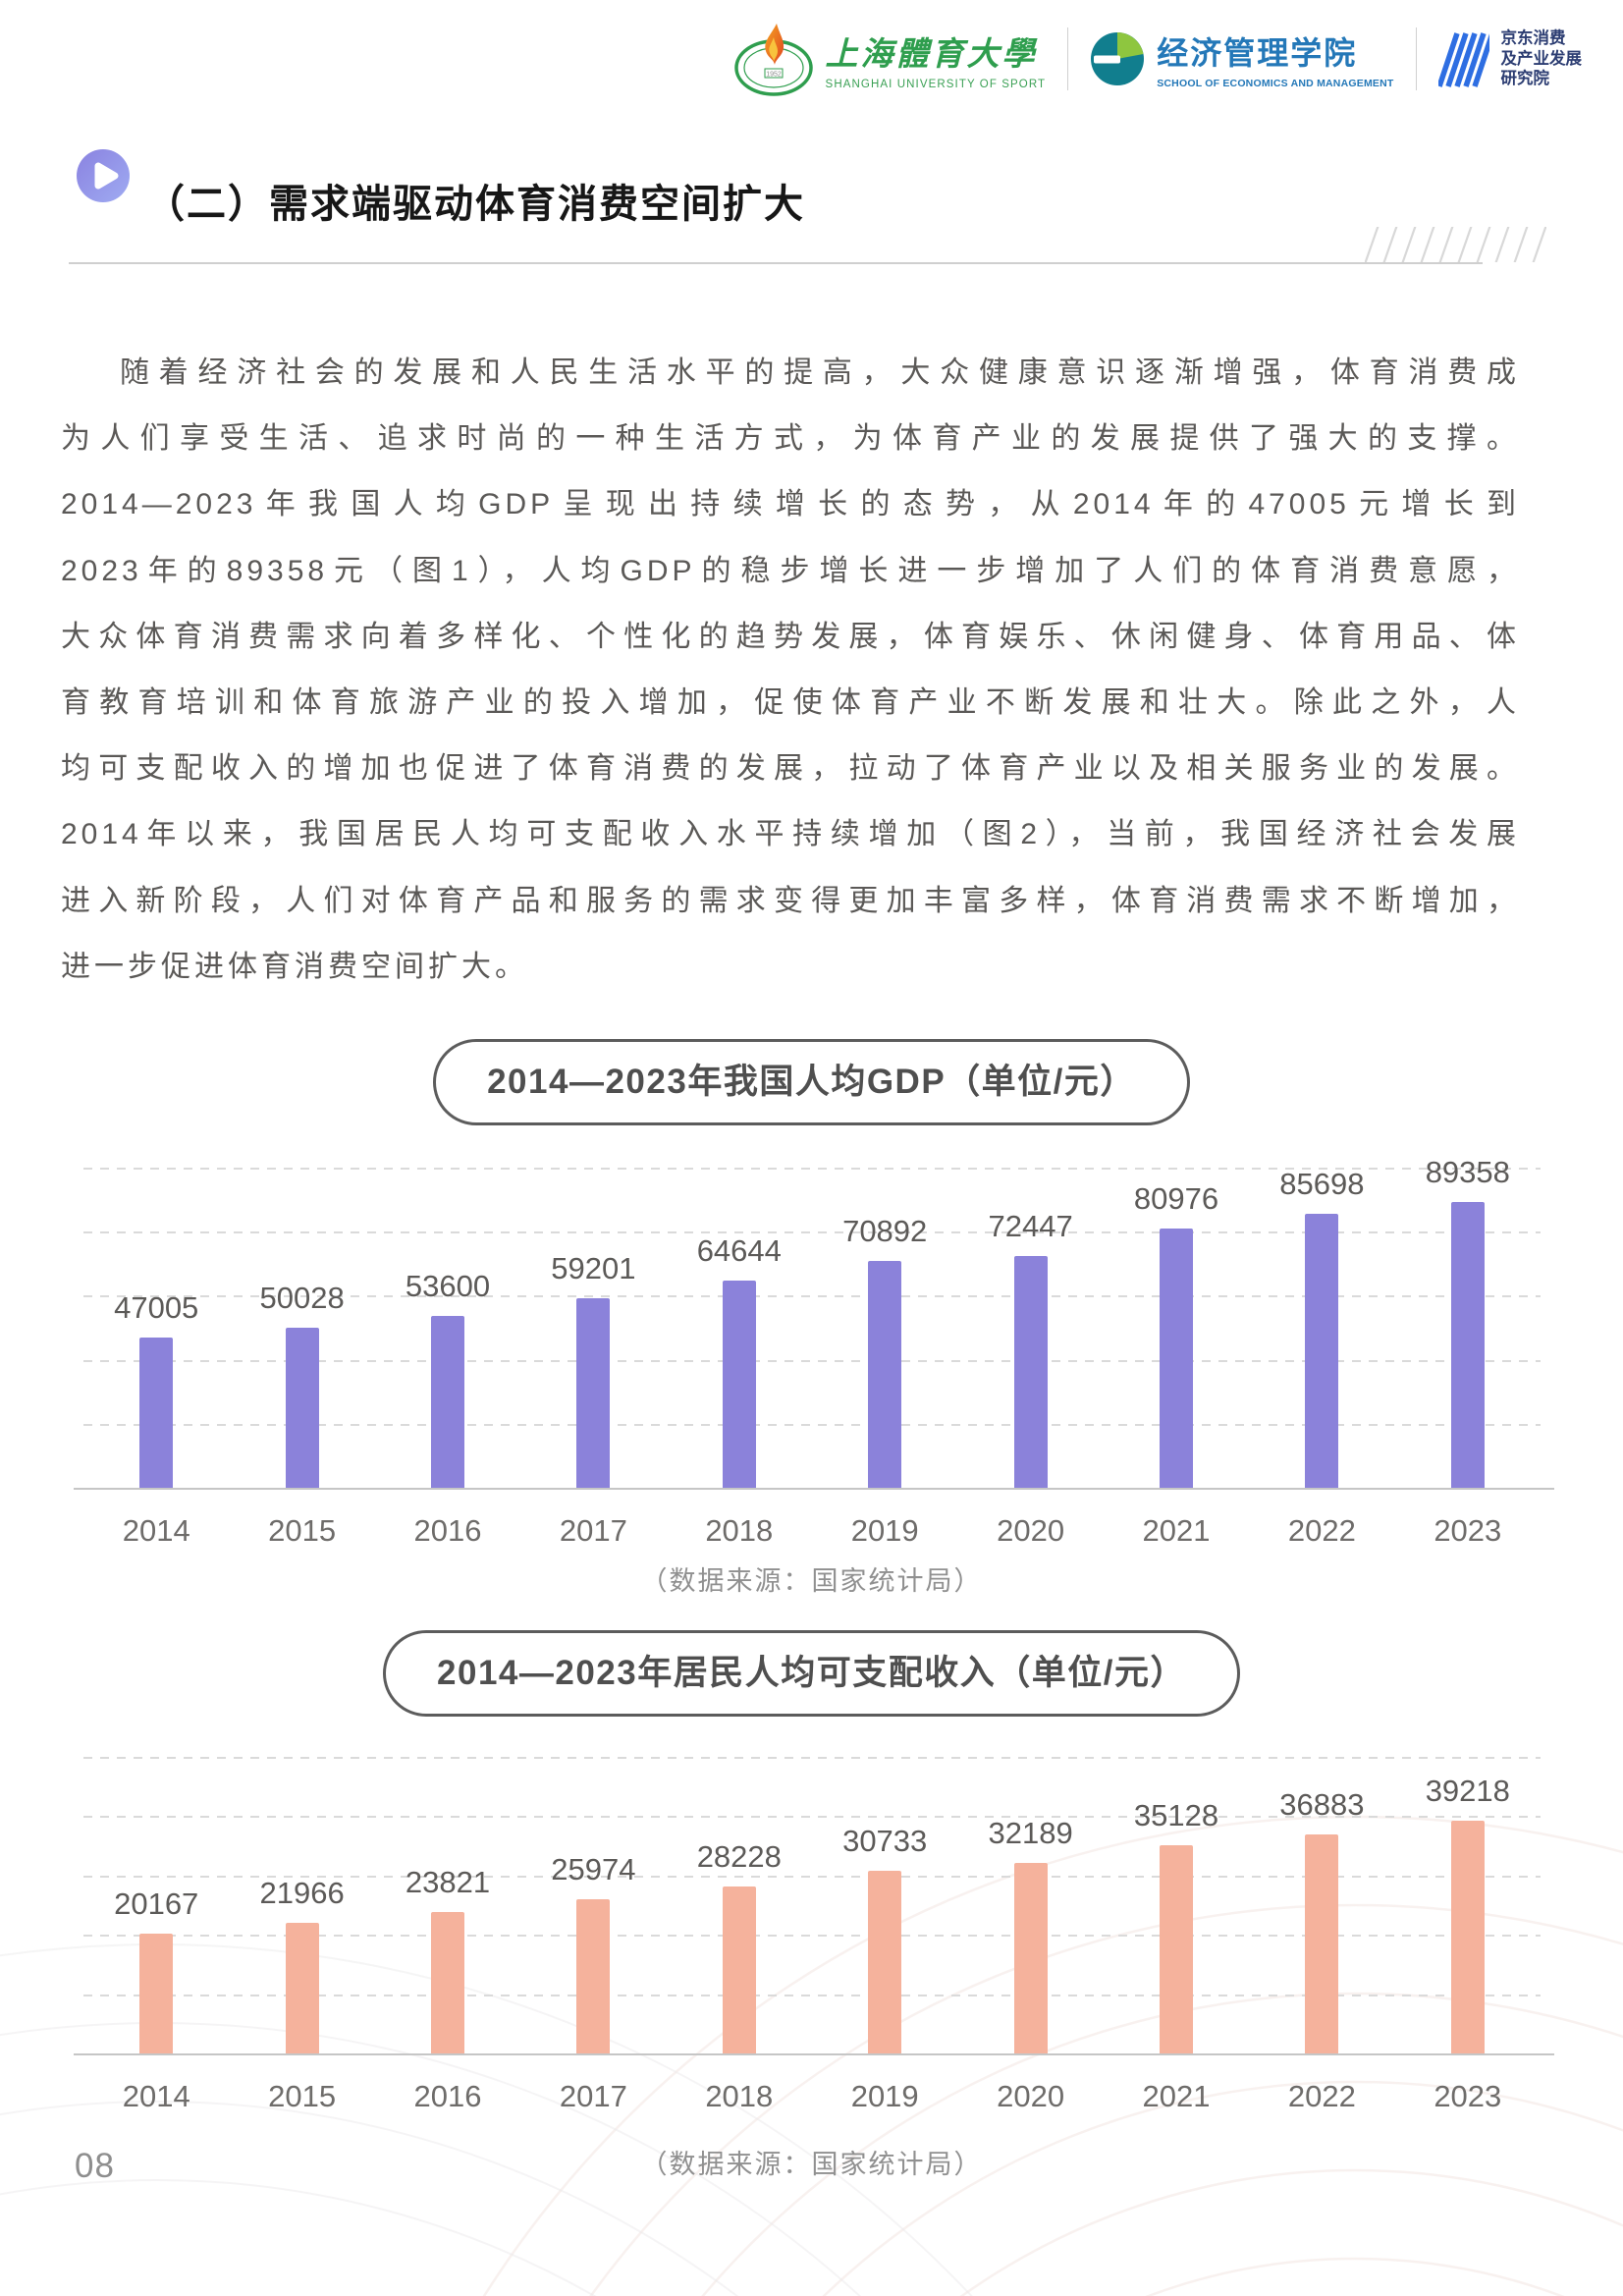  Describe the element at coordinates (448, 1286) in the screenshot. I see `bar-value-label: 53600` at that location.